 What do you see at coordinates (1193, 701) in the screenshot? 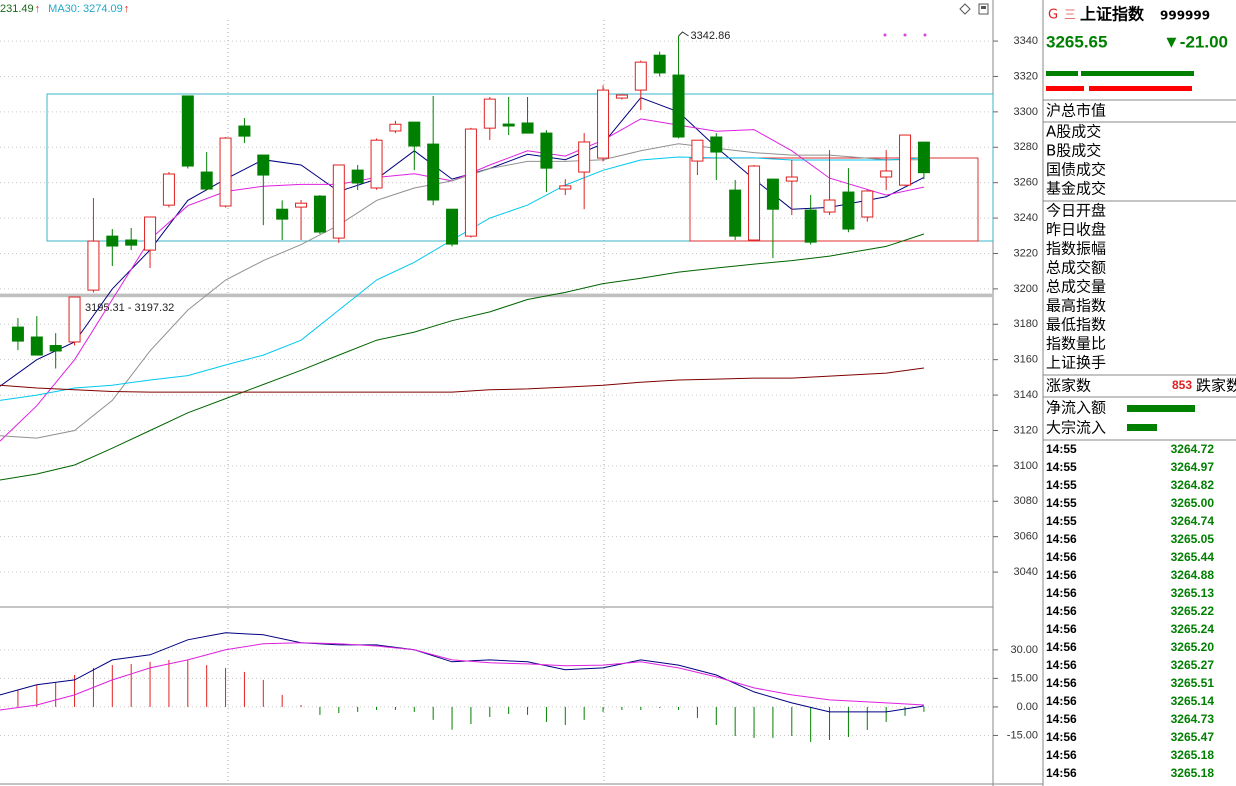
I see `tick-price: 3265.14` at bounding box center [1193, 701].